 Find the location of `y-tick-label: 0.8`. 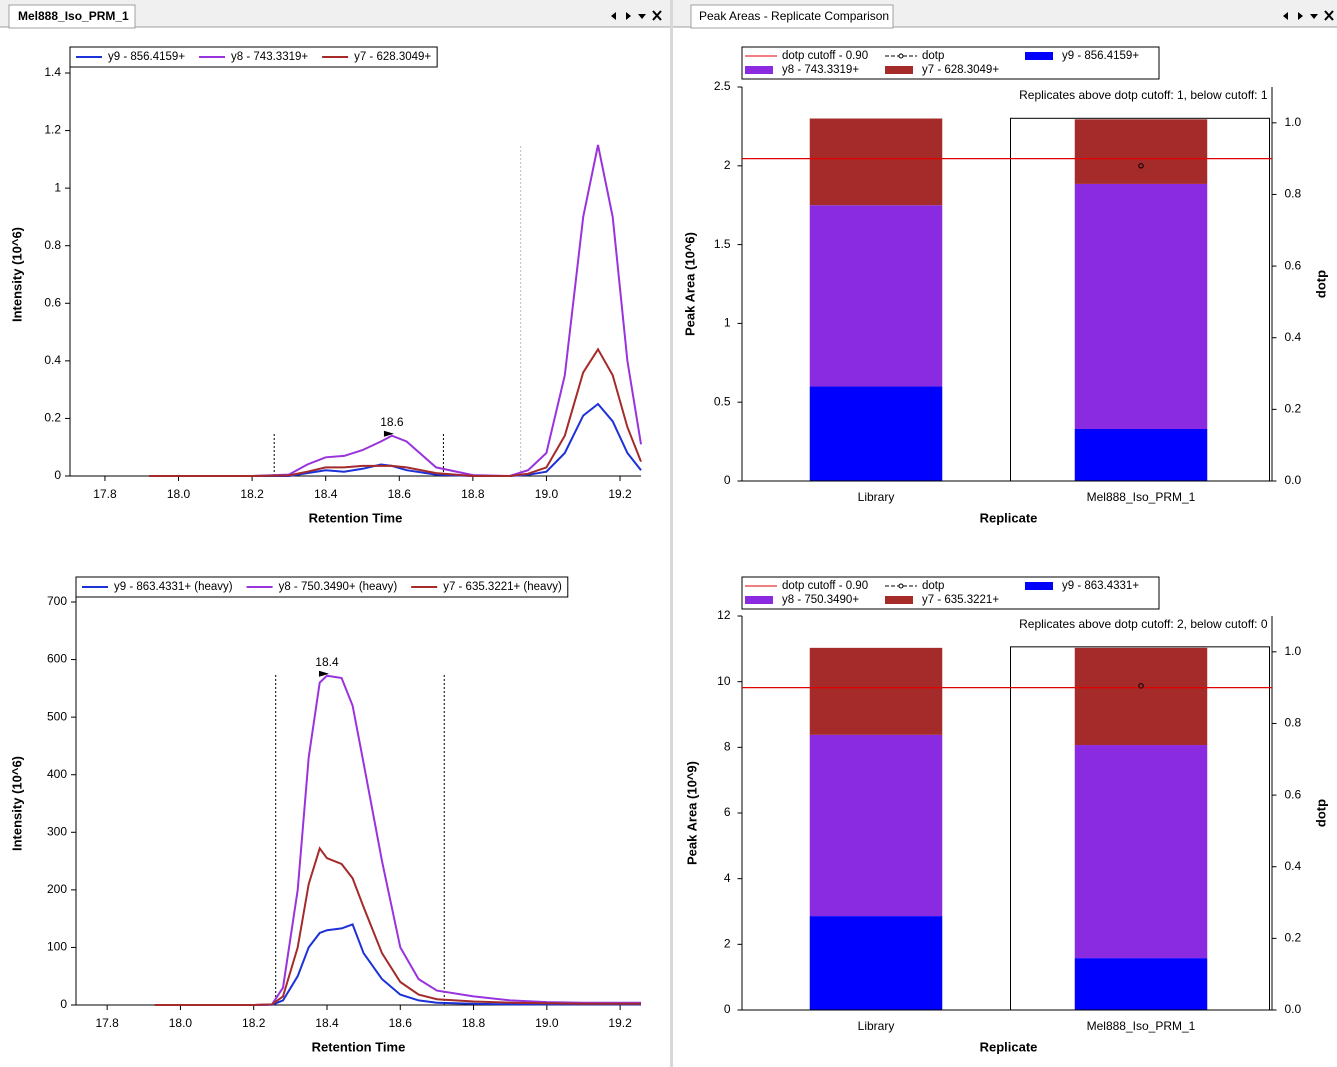

y-tick-label: 0.8 is located at coordinates (52, 245).